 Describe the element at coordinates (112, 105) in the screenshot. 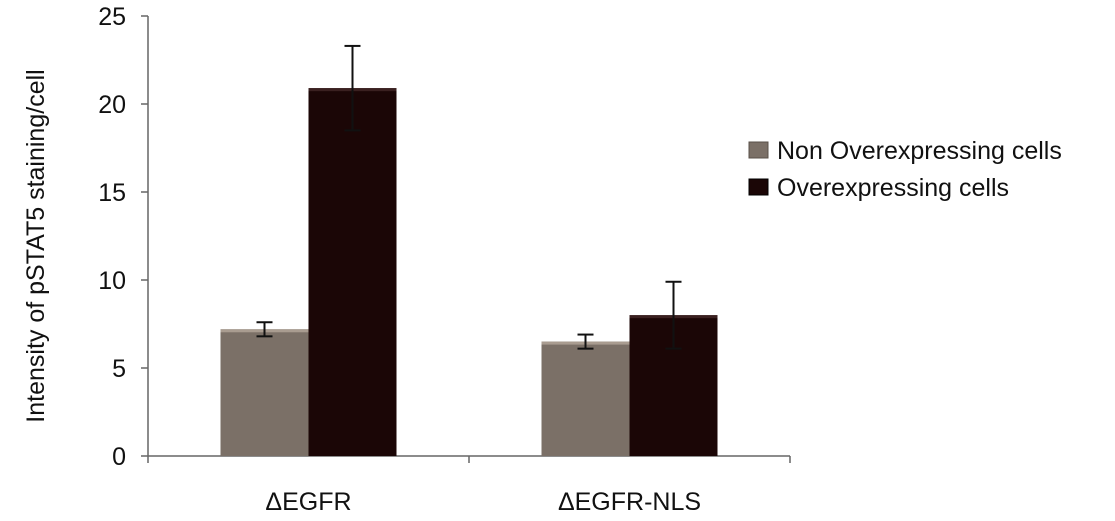

I see `y-tick-label: 20` at that location.